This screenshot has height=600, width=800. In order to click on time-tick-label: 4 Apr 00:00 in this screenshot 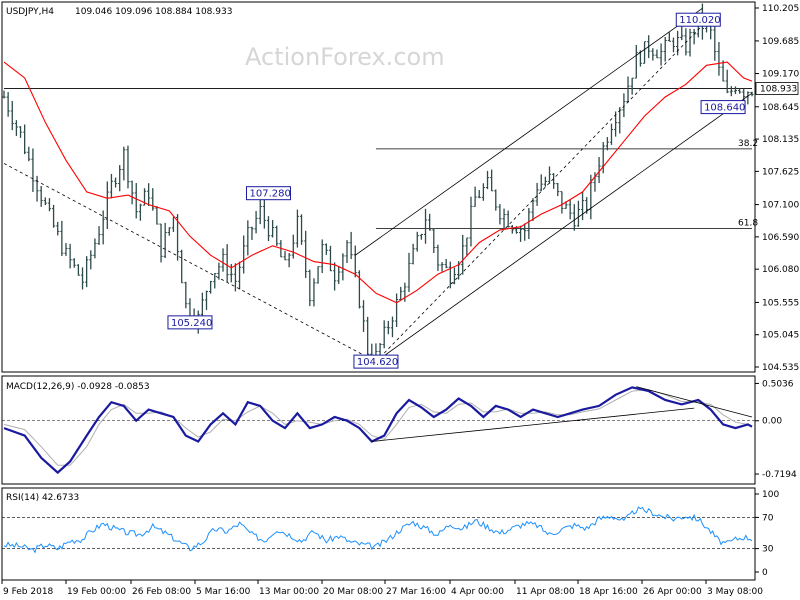, I will do `click(477, 592)`.